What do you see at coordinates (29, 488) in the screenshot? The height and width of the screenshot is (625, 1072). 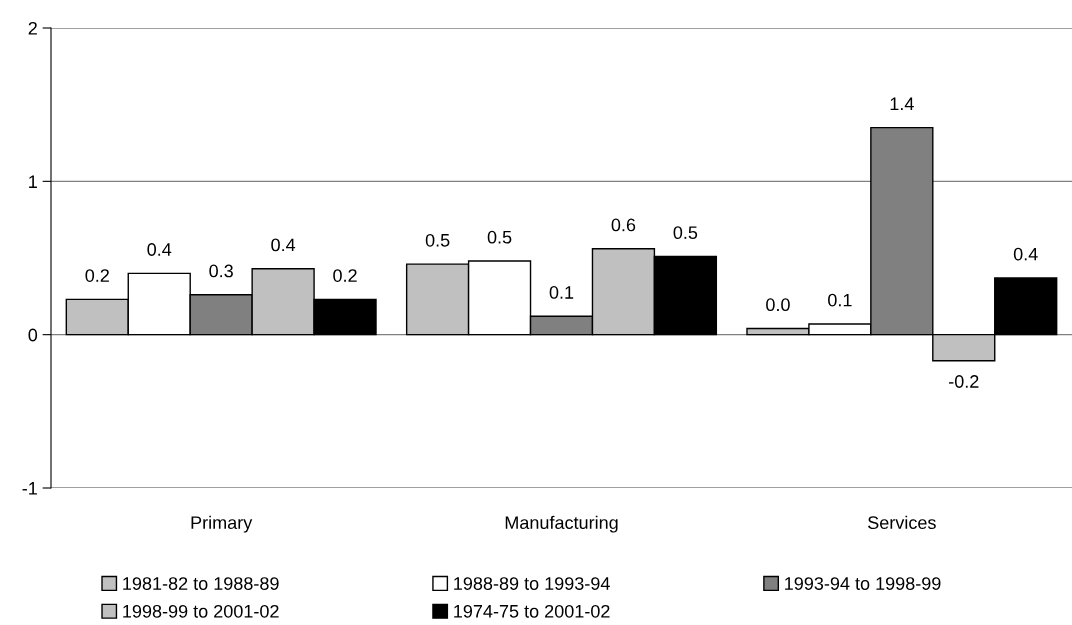 I see `y-tick-label: -1` at bounding box center [29, 488].